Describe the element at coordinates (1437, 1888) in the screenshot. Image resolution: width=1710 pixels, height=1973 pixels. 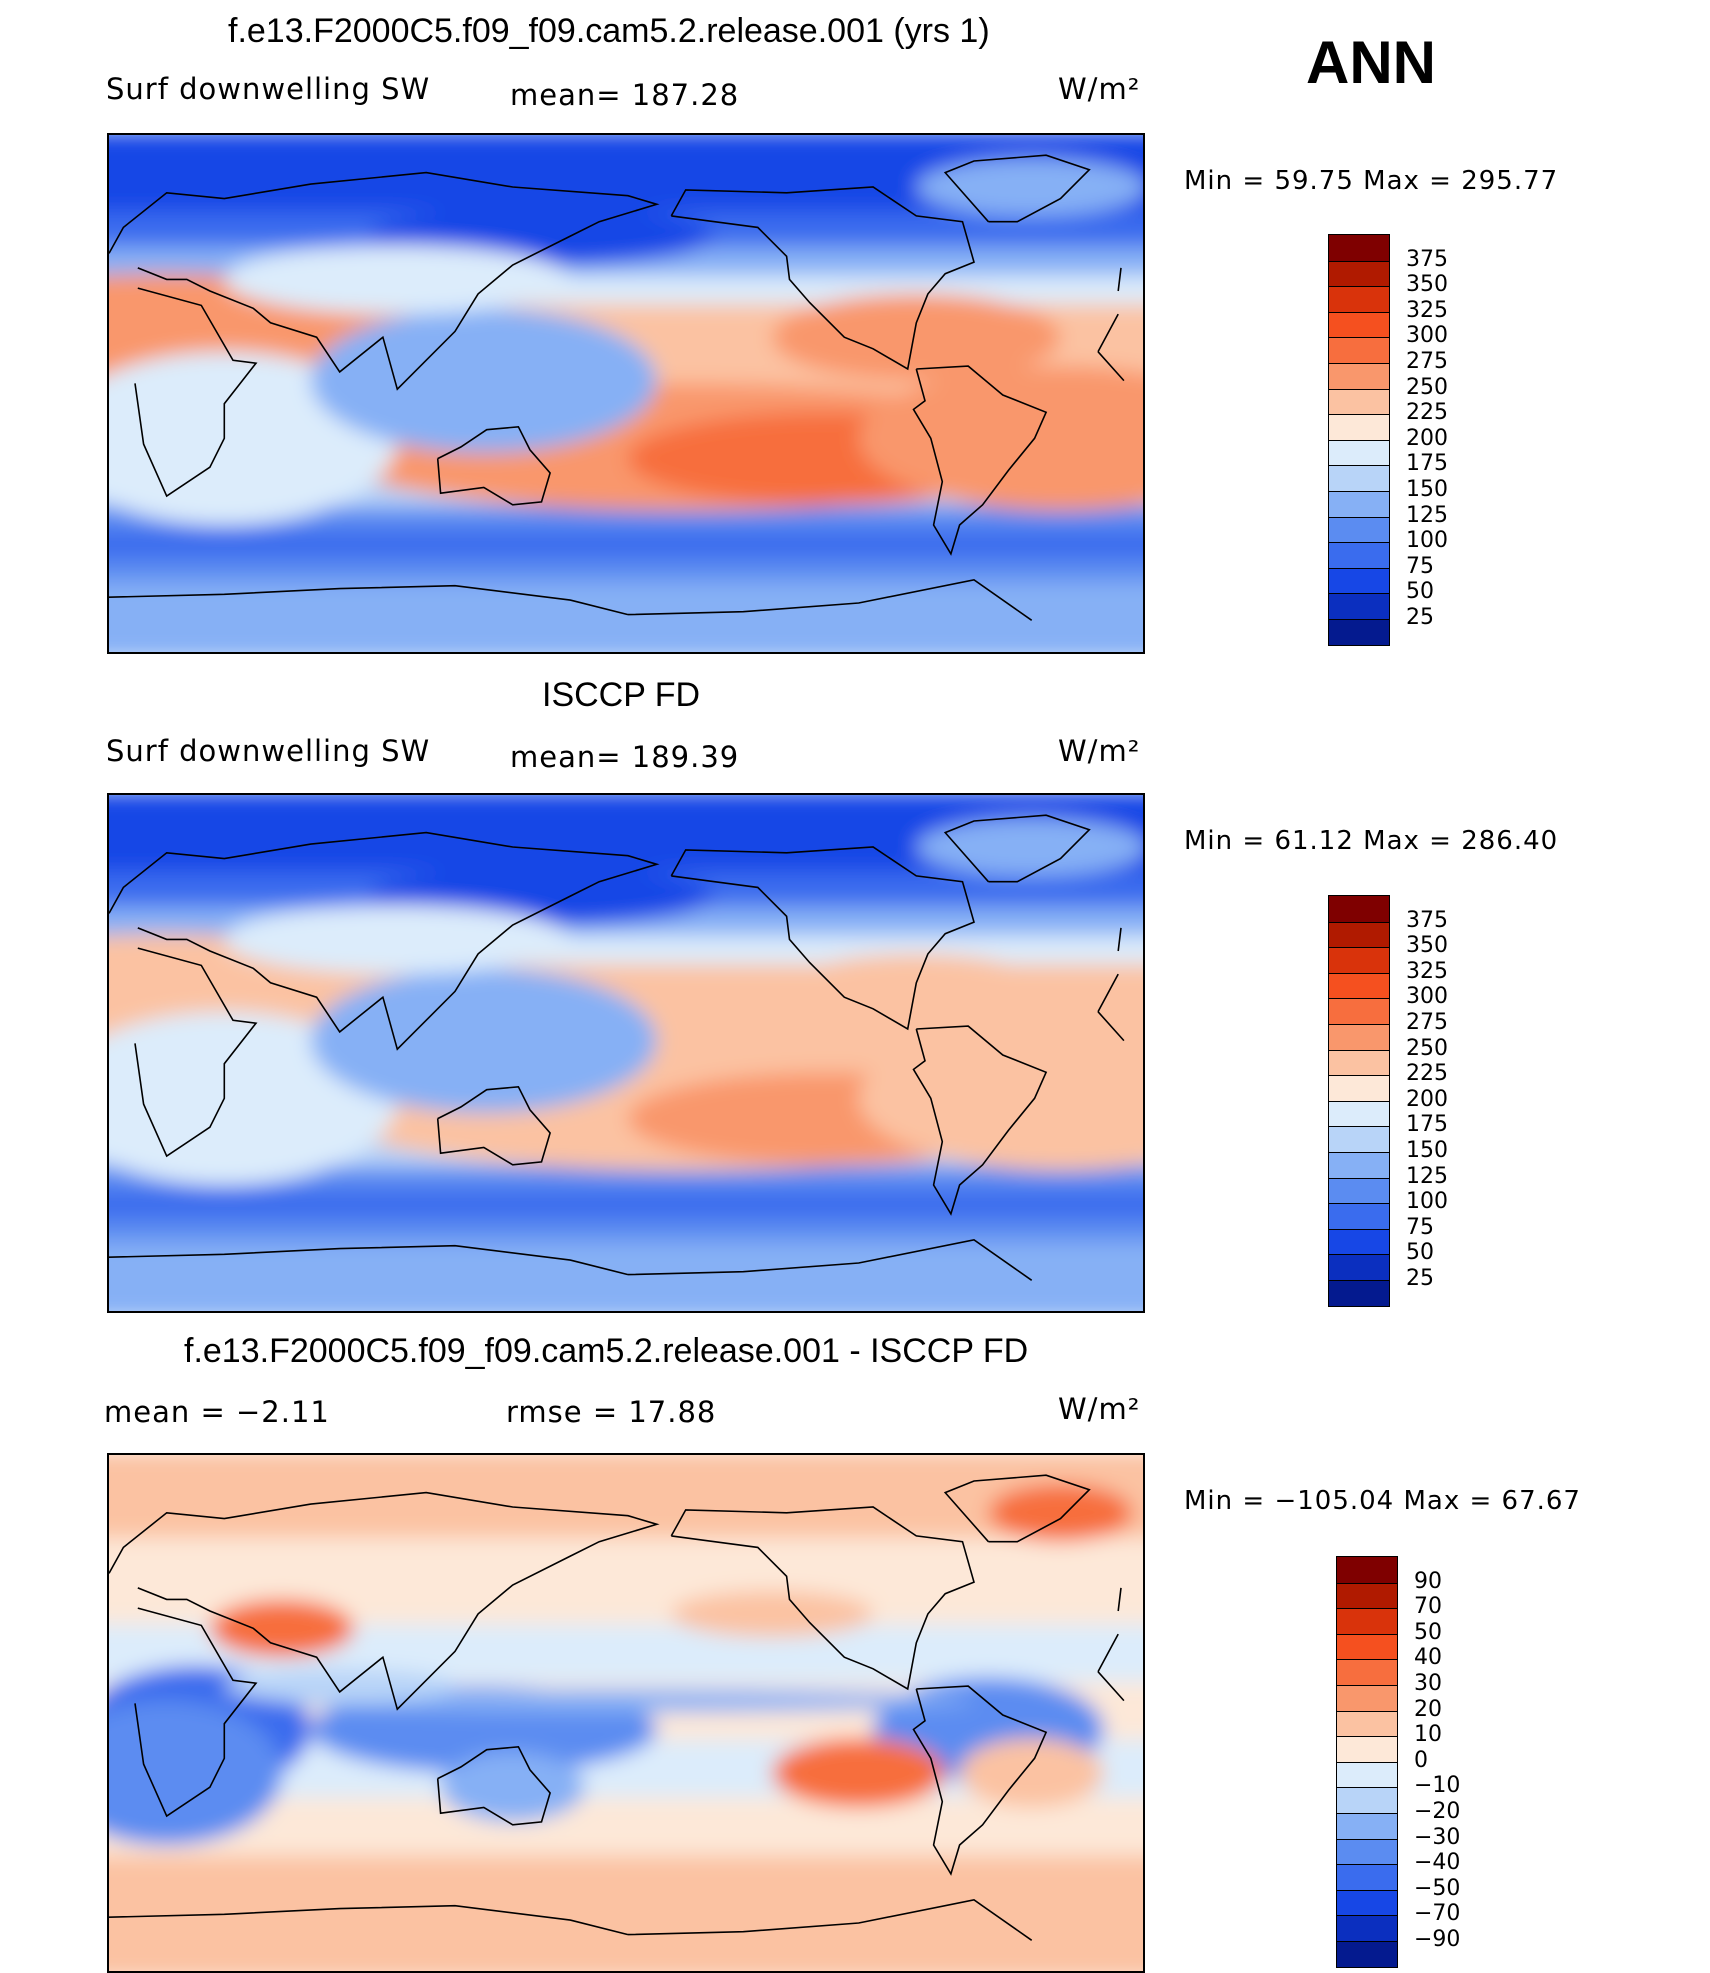
I see `colorbar-tick-label: −50` at that location.